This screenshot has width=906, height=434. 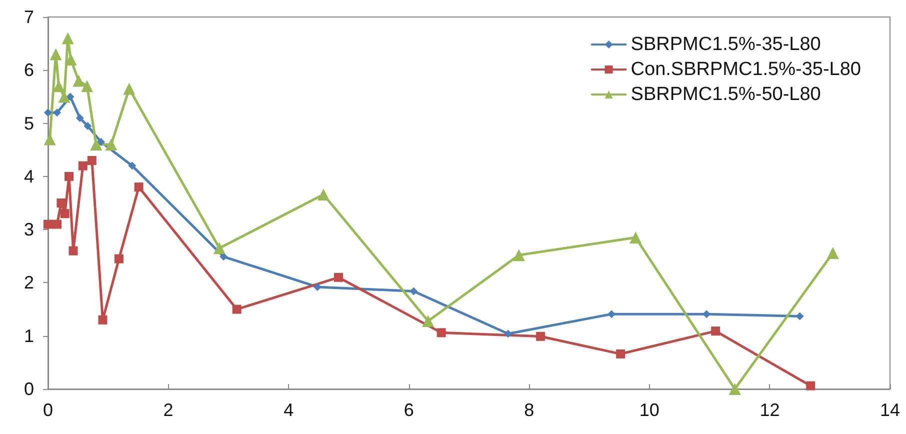 What do you see at coordinates (48, 410) in the screenshot?
I see `x-tick-label: 0` at bounding box center [48, 410].